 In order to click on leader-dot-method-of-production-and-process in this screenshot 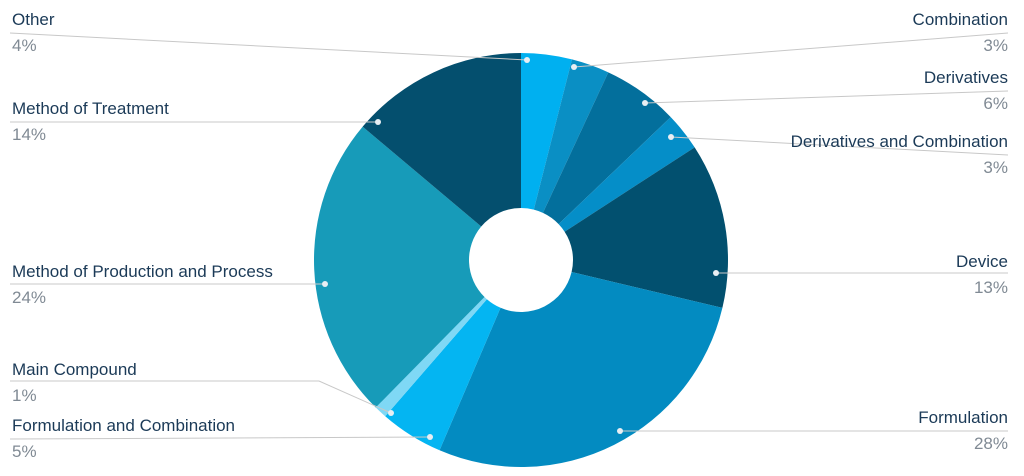, I will do `click(325, 284)`.